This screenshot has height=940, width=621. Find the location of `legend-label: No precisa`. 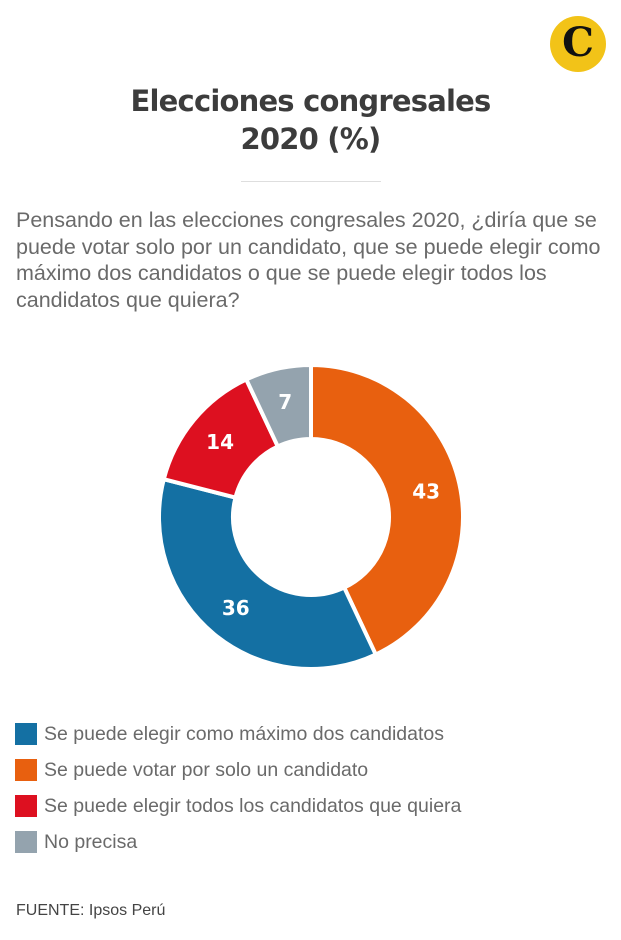

legend-label: No precisa is located at coordinates (91, 841).